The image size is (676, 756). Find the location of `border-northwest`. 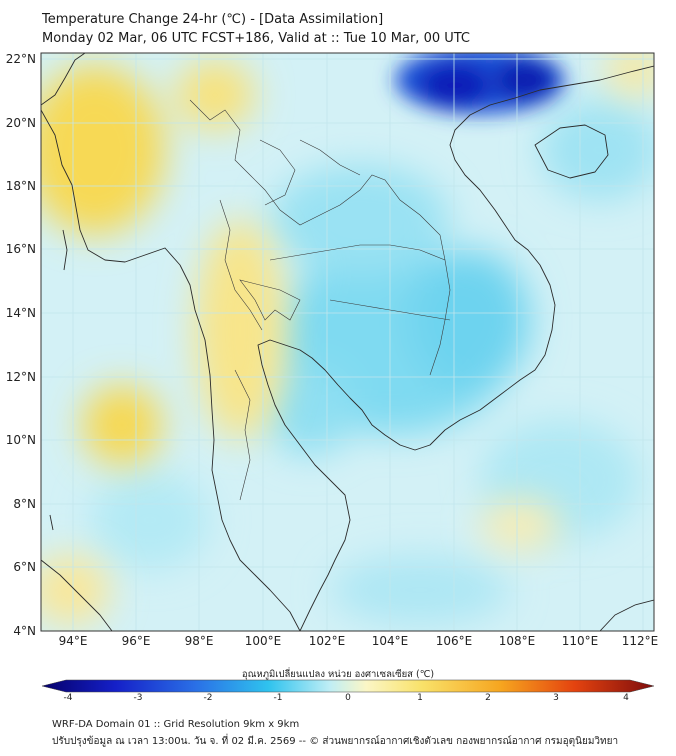

border-northwest is located at coordinates (63, 79).